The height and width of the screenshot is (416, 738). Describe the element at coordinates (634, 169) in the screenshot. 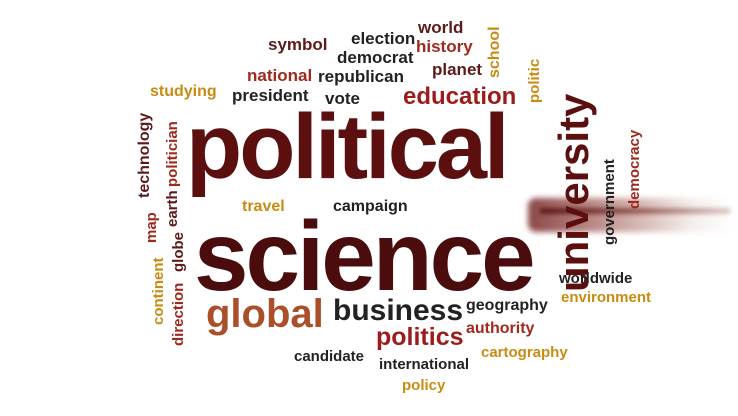

I see `word-democracy: democracy` at that location.